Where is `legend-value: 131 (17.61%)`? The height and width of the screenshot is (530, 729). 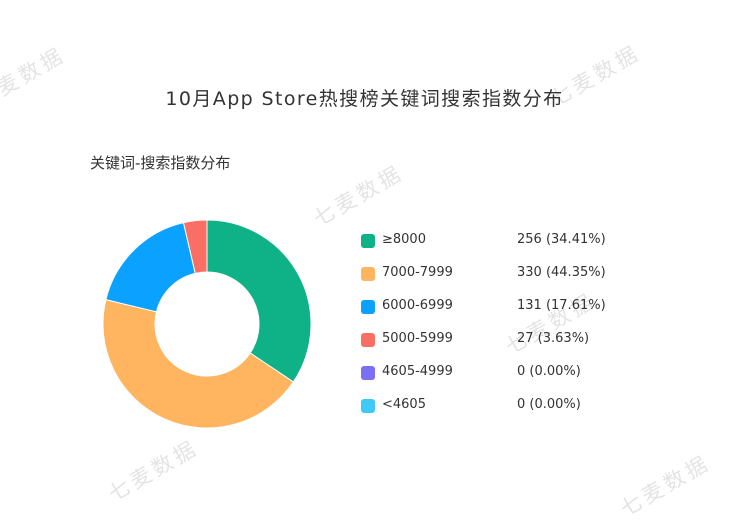
legend-value: 131 (17.61%) is located at coordinates (561, 305).